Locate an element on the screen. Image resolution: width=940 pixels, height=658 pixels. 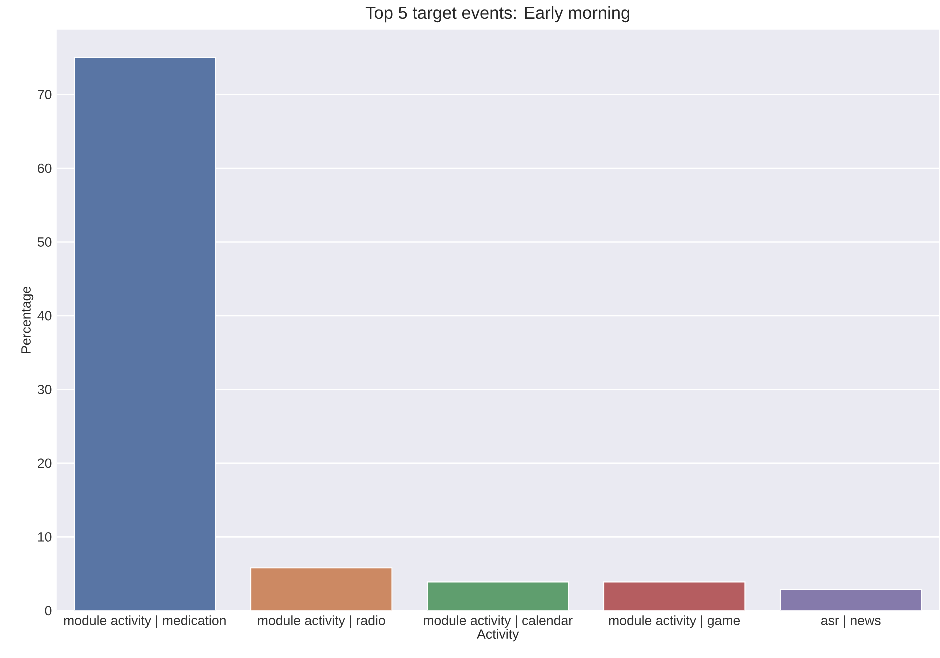
y-tick-label: 20 is located at coordinates (45, 463).